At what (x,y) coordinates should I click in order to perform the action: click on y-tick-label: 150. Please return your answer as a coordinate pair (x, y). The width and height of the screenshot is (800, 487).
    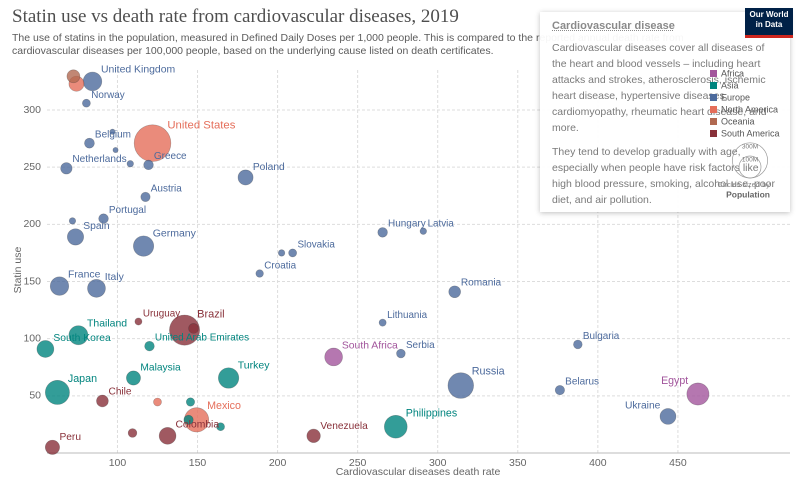
    Looking at the image, I should click on (32, 281).